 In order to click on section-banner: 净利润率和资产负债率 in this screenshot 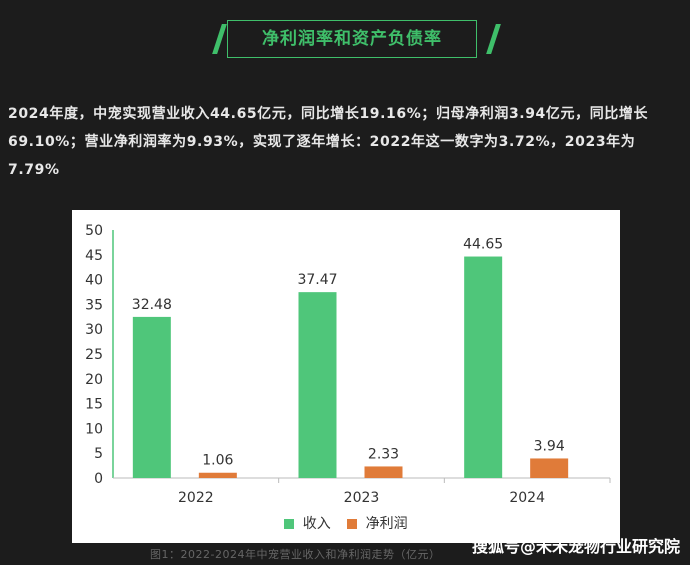, I will do `click(356, 40)`.